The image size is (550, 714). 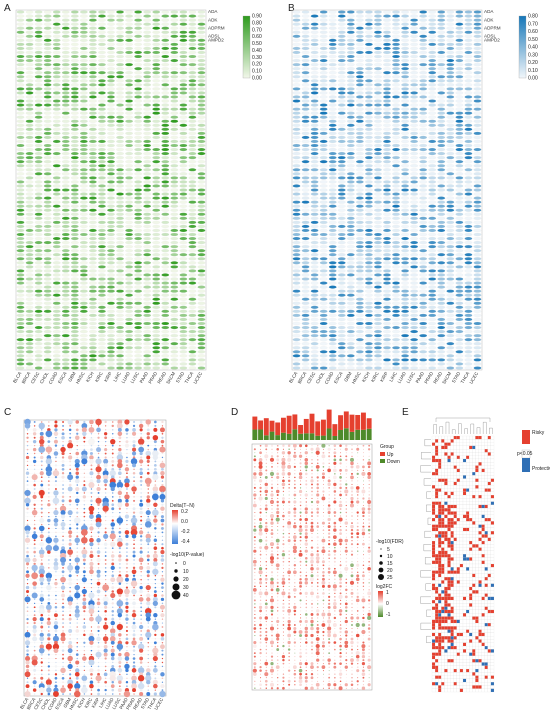 I want to click on x-tick-label: KICH, so click(x=366, y=377).